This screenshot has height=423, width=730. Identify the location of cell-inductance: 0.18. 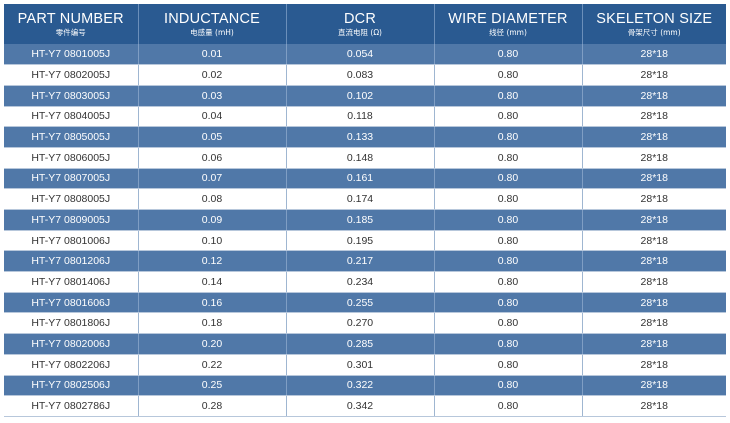
(211, 323).